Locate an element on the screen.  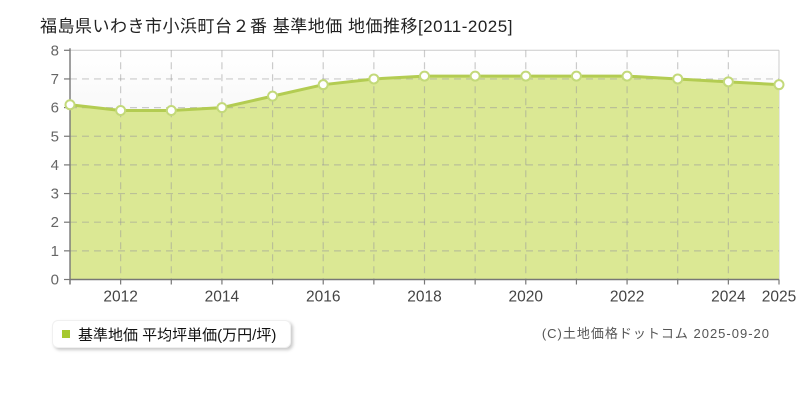
legend-label: 基準地価 平均坪単価(万円/坪) is located at coordinates (177, 335).